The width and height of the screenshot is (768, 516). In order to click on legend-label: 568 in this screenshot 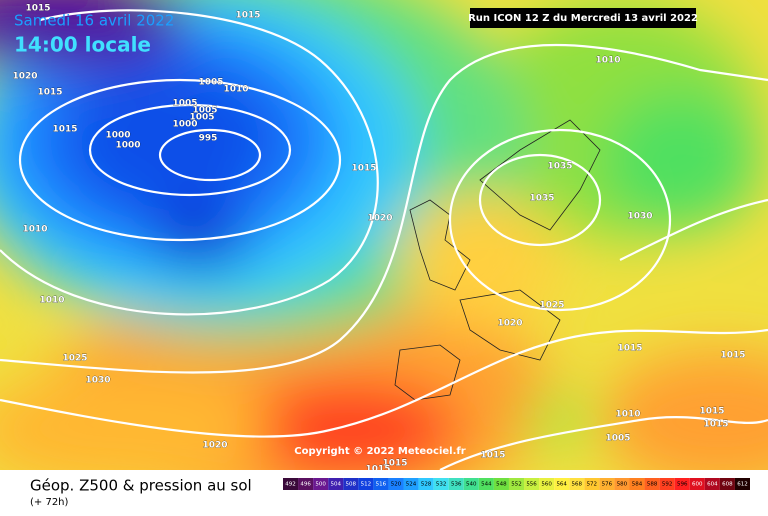, I will do `click(577, 485)`.